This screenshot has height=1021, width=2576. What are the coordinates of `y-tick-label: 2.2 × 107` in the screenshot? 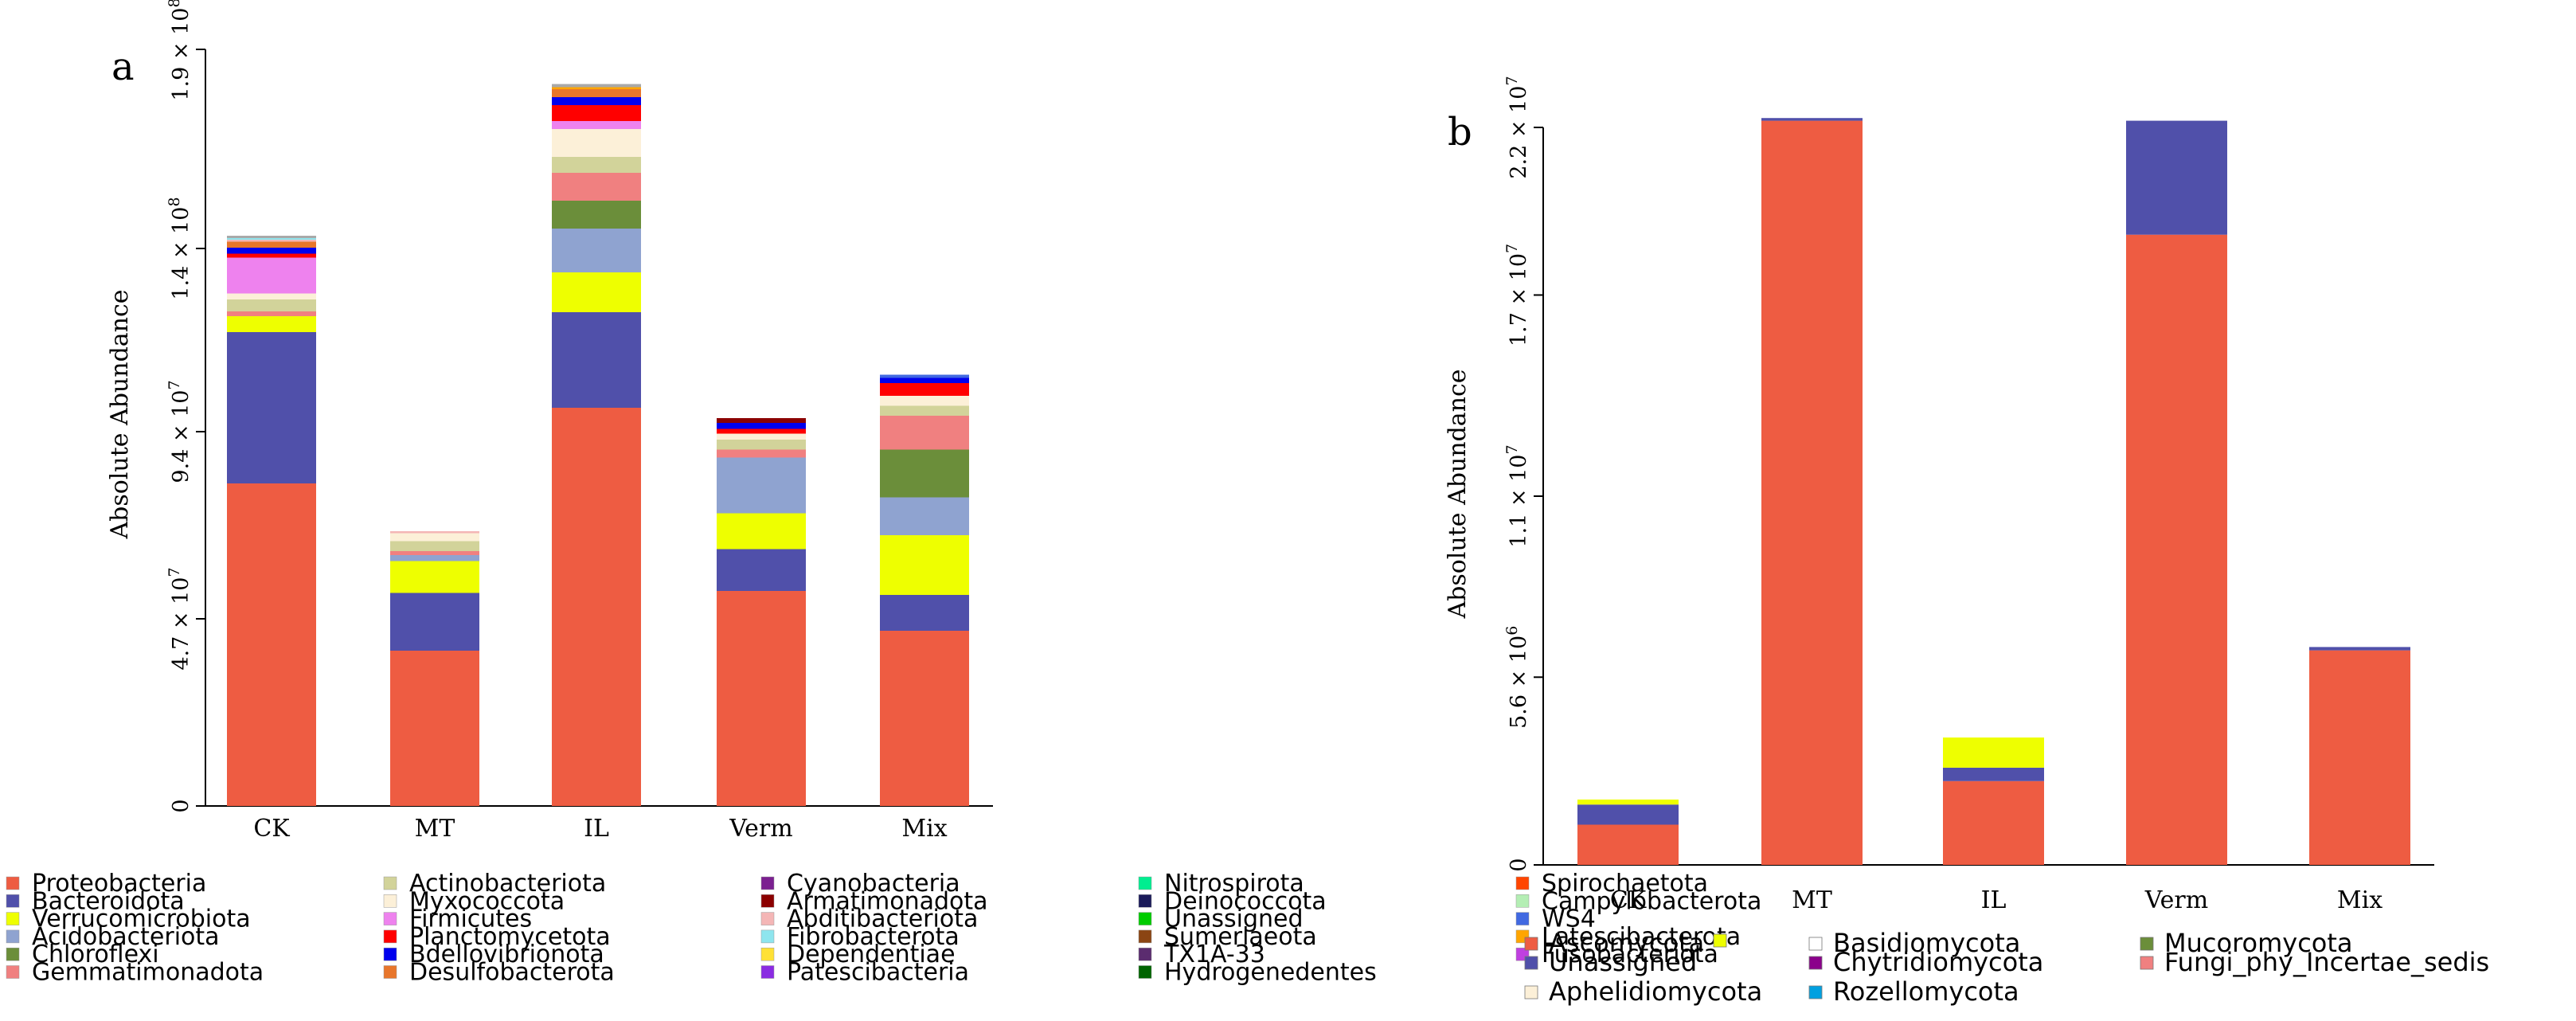 It's located at (1517, 127).